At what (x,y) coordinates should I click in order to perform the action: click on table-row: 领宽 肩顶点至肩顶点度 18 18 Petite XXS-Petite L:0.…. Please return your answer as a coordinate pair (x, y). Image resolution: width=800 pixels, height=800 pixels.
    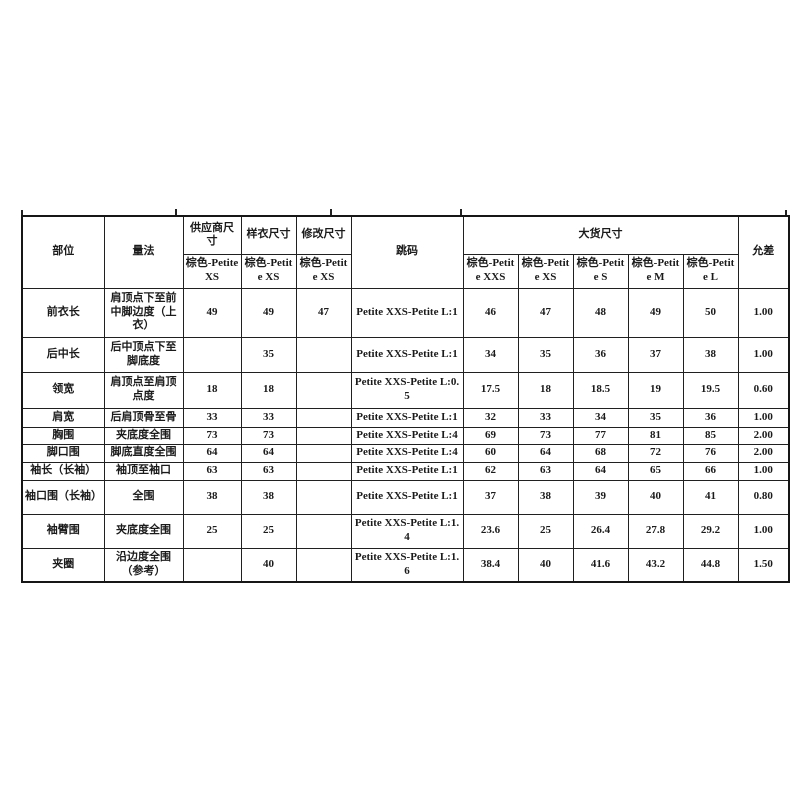
    Looking at the image, I should click on (405, 390).